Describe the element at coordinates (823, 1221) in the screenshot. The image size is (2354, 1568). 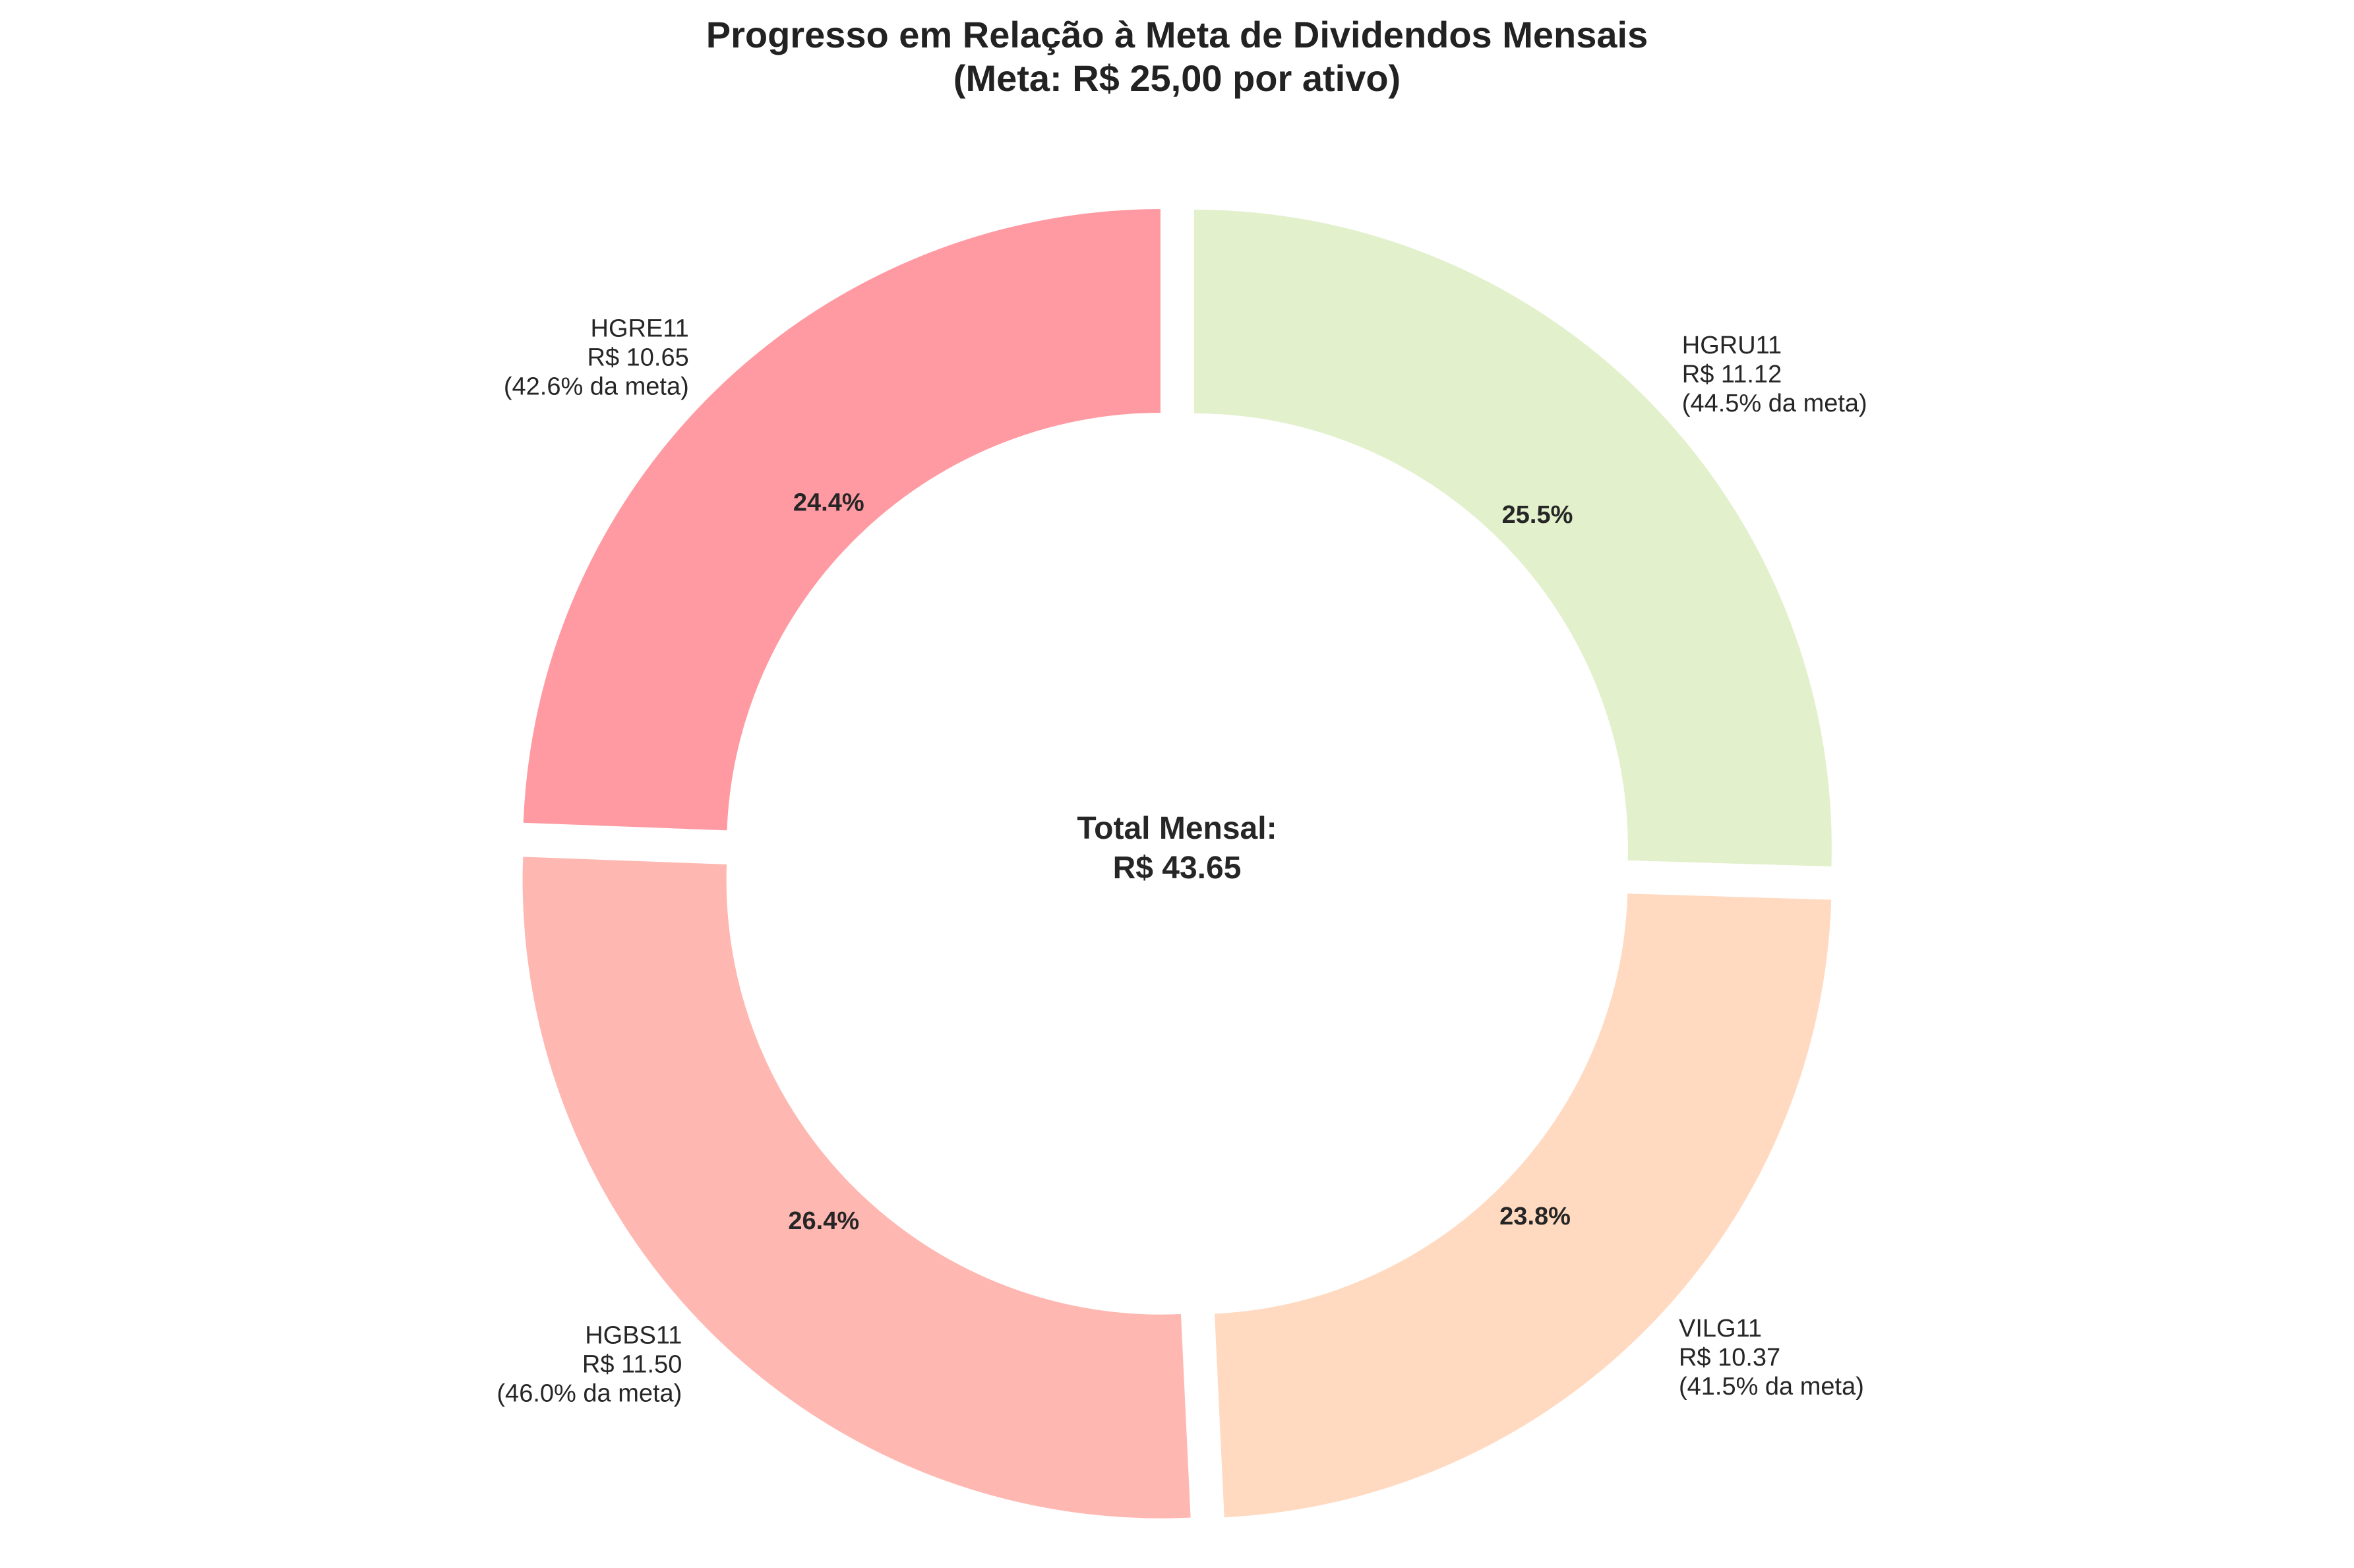
I see `pct-label-hgbs11: 26.4%` at that location.